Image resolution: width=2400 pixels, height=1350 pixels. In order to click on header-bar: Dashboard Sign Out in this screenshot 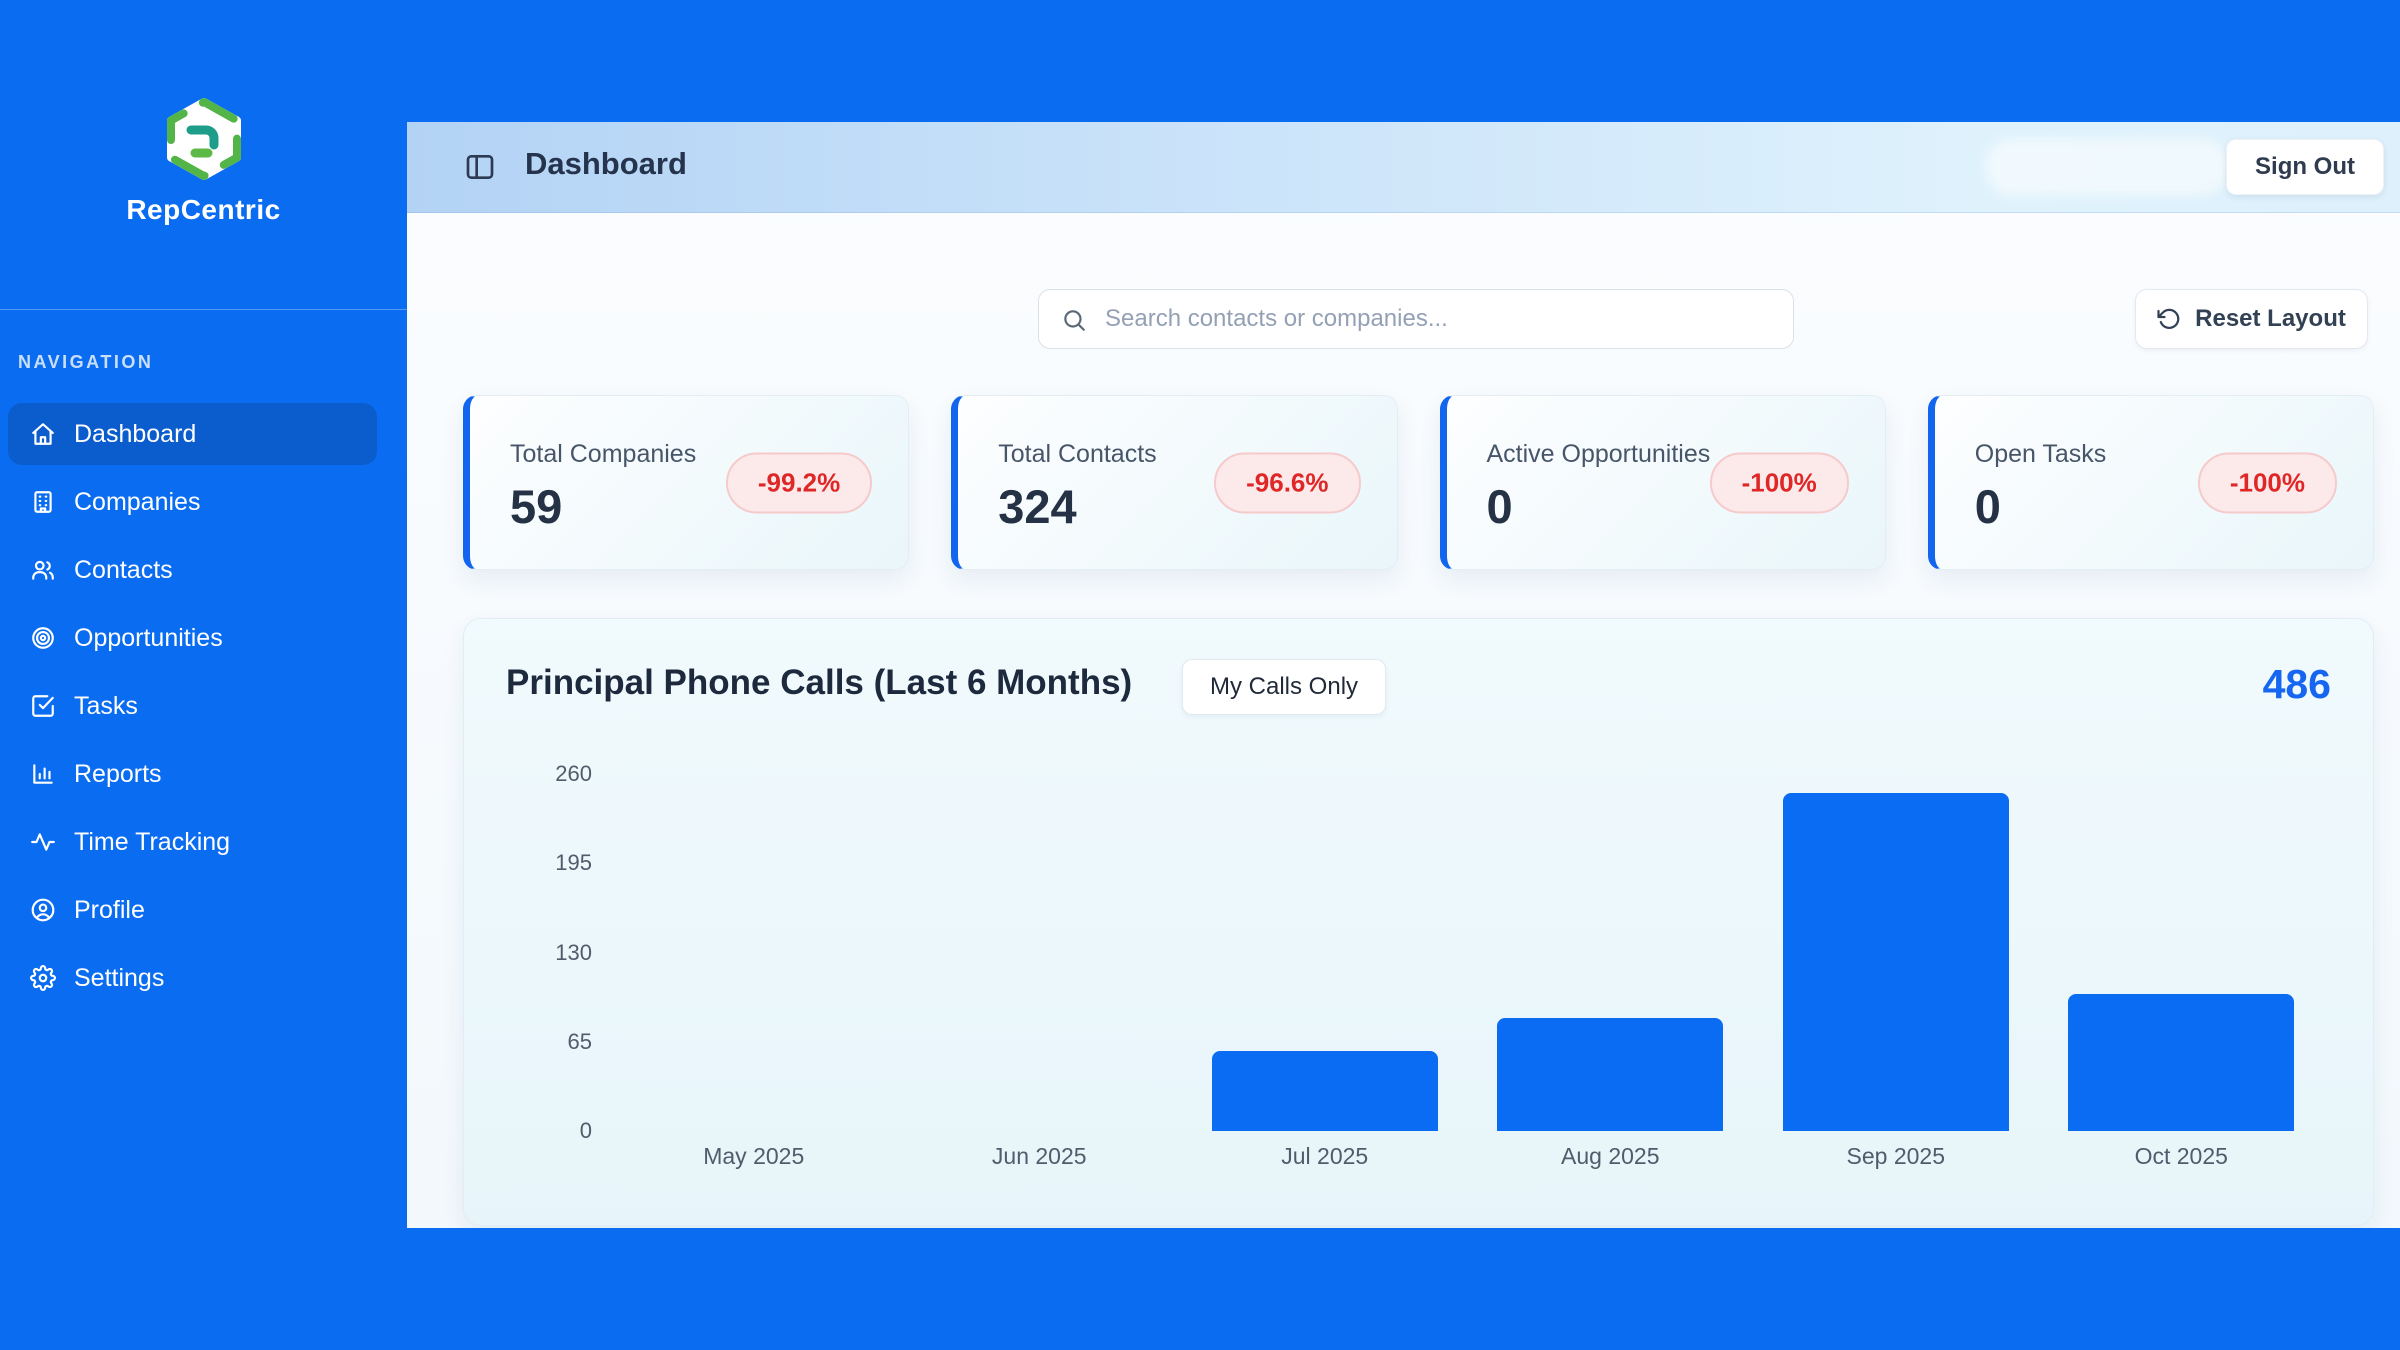, I will do `click(1403, 167)`.